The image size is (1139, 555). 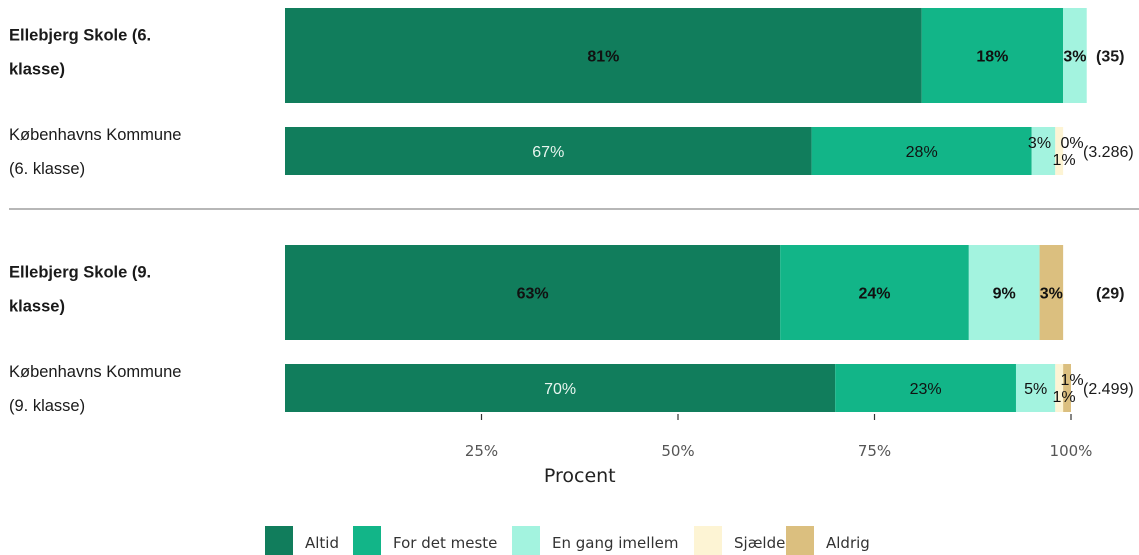 I want to click on data-label: 18%, so click(x=992, y=57).